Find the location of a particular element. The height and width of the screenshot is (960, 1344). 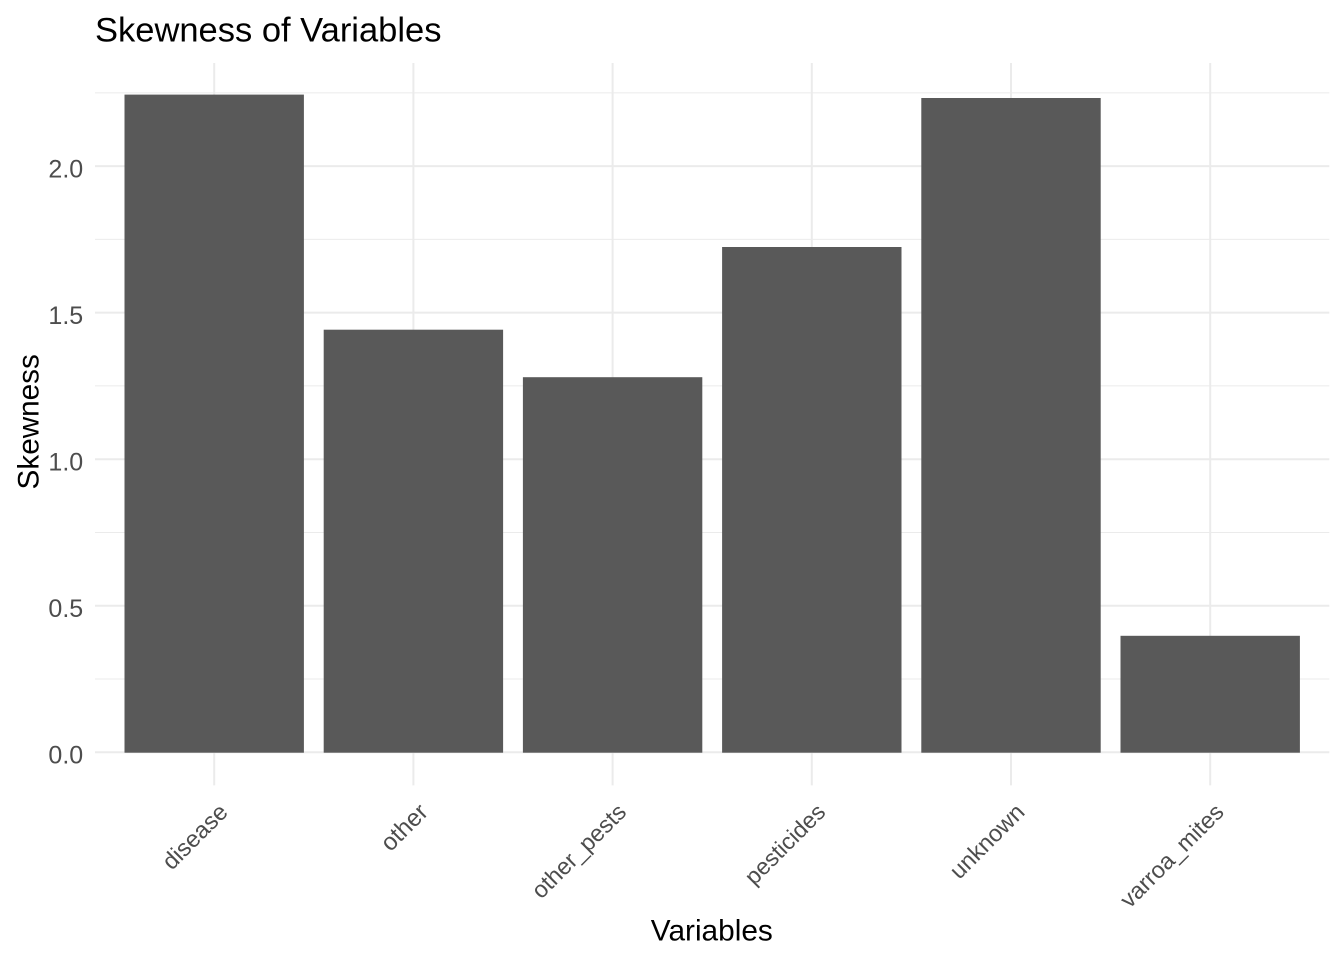

svg-text: Skewness is located at coordinates (29, 421).